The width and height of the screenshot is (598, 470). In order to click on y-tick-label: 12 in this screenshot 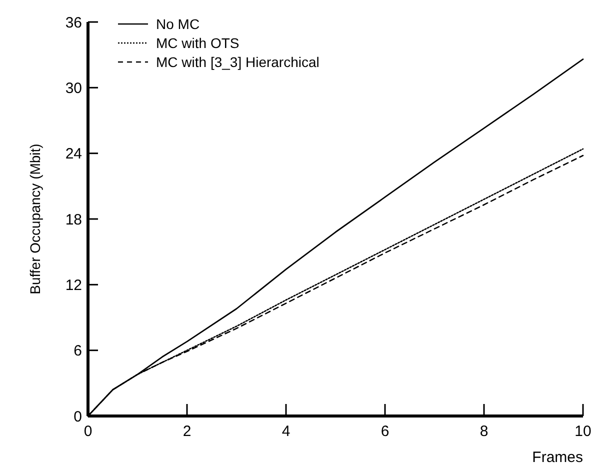, I will do `click(73, 285)`.